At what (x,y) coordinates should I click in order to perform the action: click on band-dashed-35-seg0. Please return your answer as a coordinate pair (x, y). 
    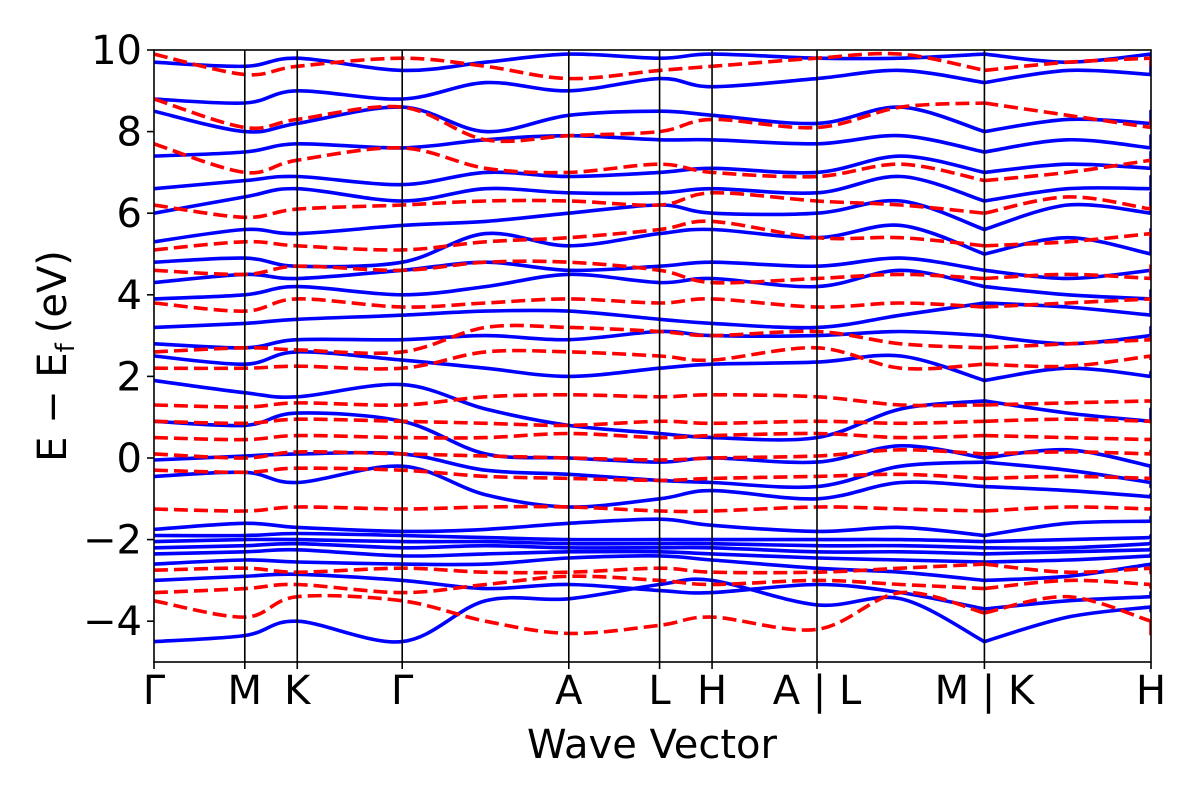
    Looking at the image, I should click on (569, 339).